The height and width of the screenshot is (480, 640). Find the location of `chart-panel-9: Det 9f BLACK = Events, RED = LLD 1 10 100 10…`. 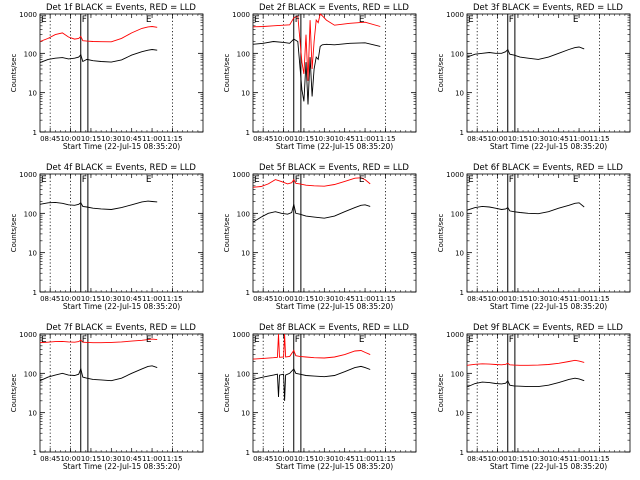

chart-panel-9: Det 9f BLACK = Events, RED = LLD 1 10 100 10… is located at coordinates (534, 397).